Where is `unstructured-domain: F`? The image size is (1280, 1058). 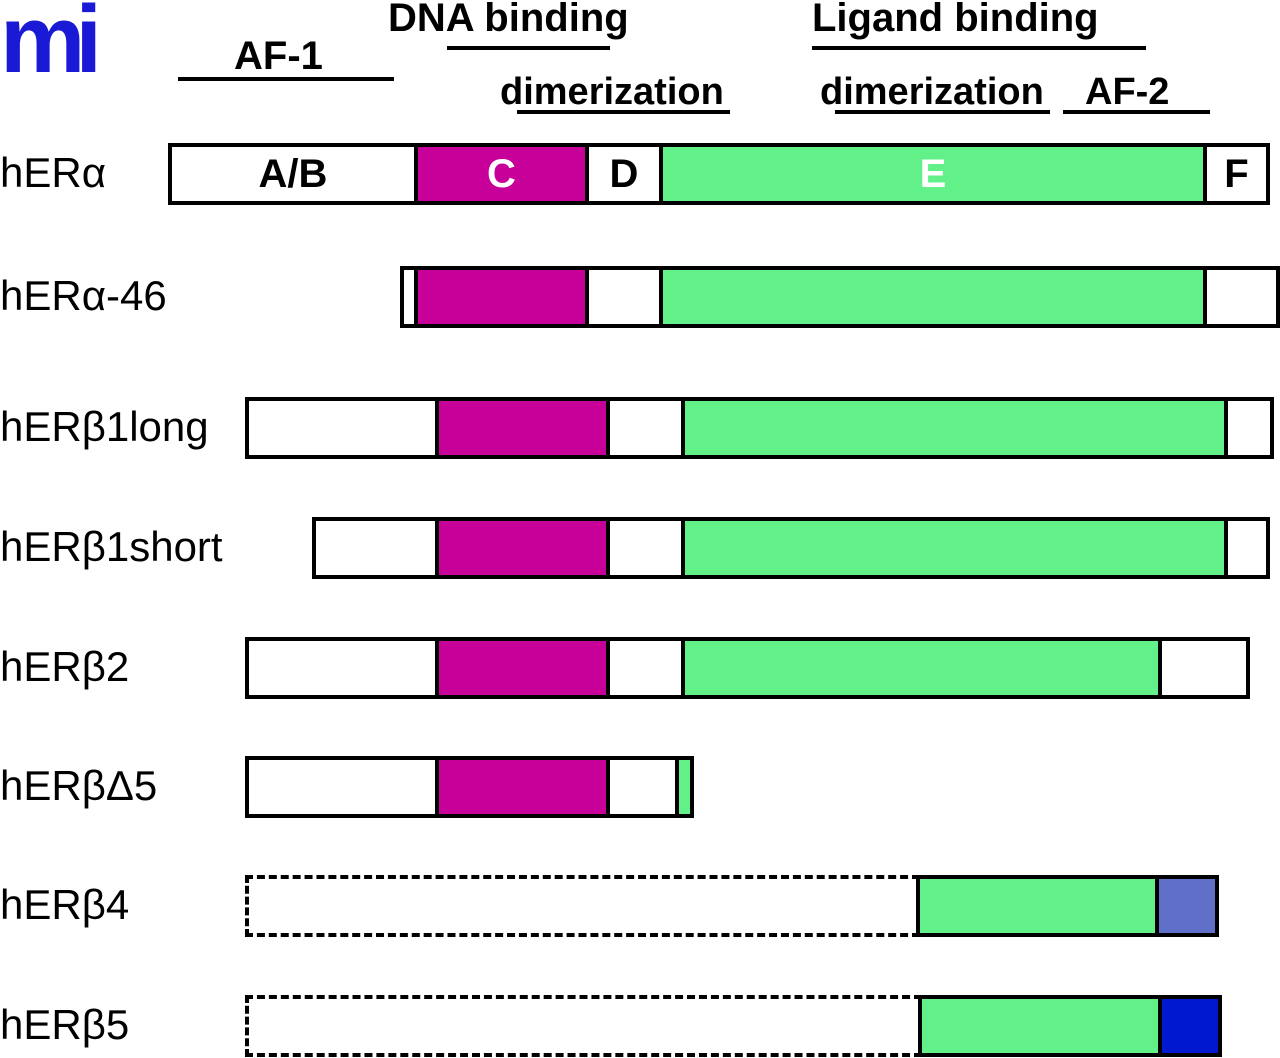 unstructured-domain: F is located at coordinates (1236, 174).